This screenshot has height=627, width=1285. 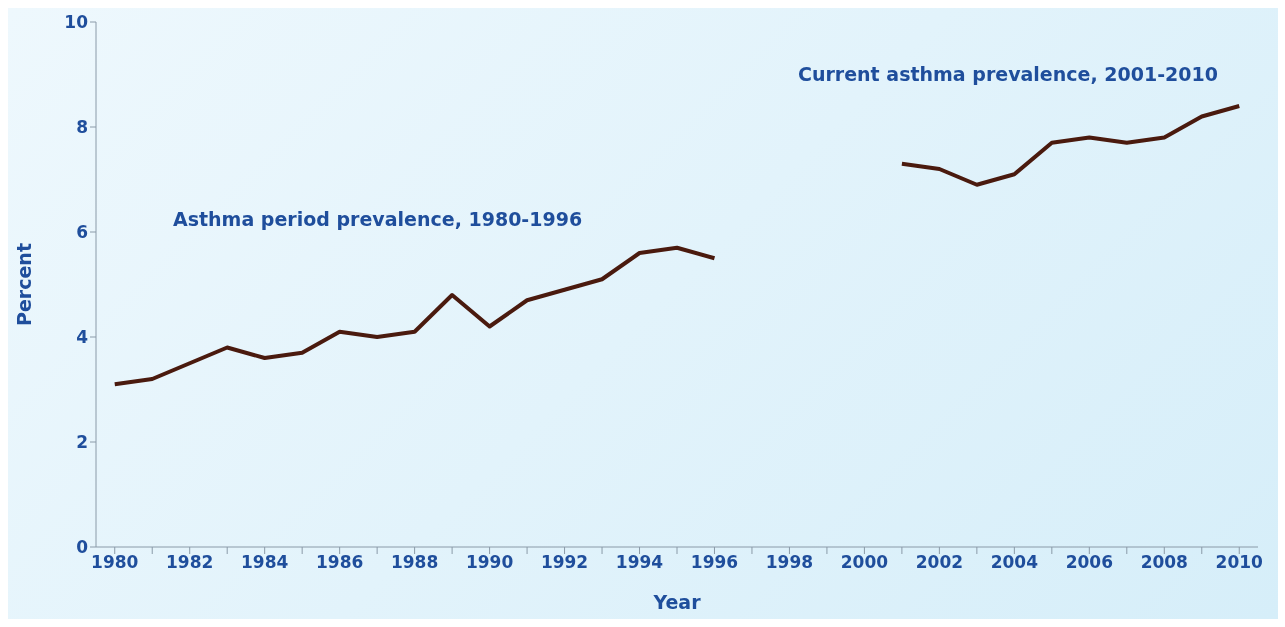 I want to click on x-tick-label: 1988, so click(x=414, y=562).